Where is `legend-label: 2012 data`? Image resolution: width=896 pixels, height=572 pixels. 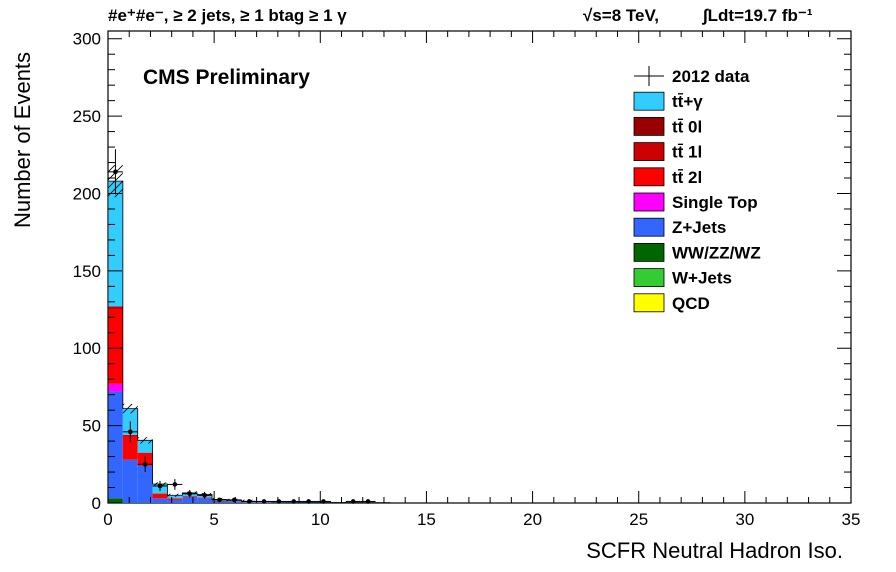 legend-label: 2012 data is located at coordinates (711, 76).